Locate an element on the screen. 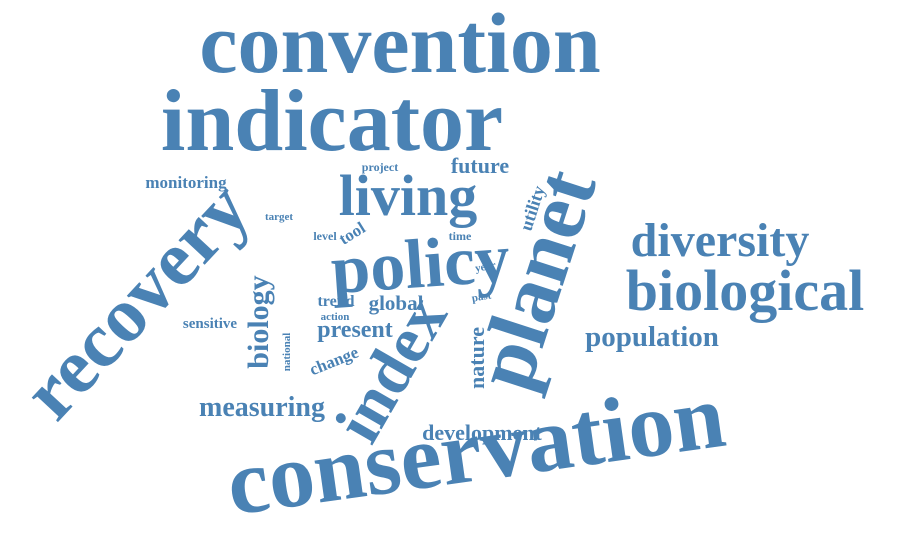 The image size is (900, 534). word-policy: policy is located at coordinates (421, 264).